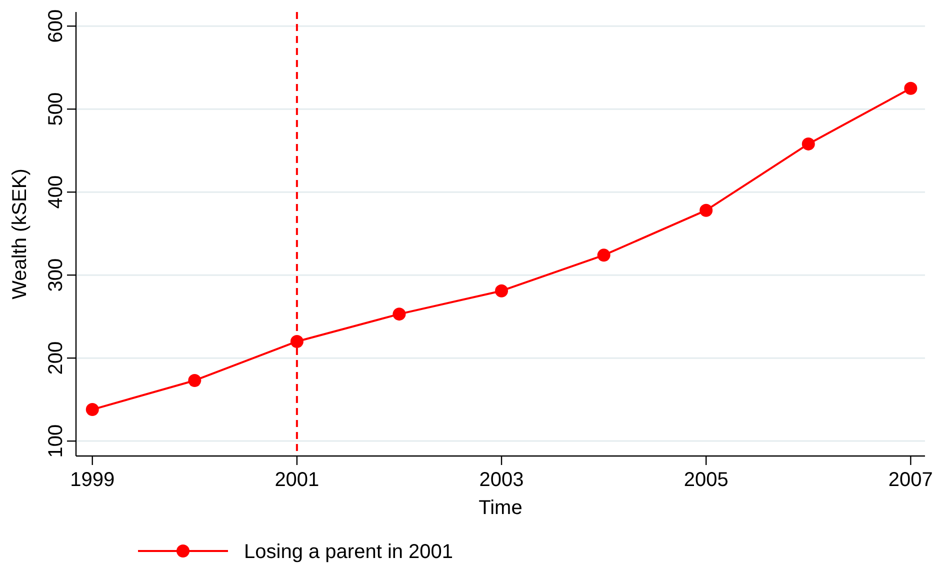 The width and height of the screenshot is (939, 573). I want to click on y-tick-label: 400, so click(56, 192).